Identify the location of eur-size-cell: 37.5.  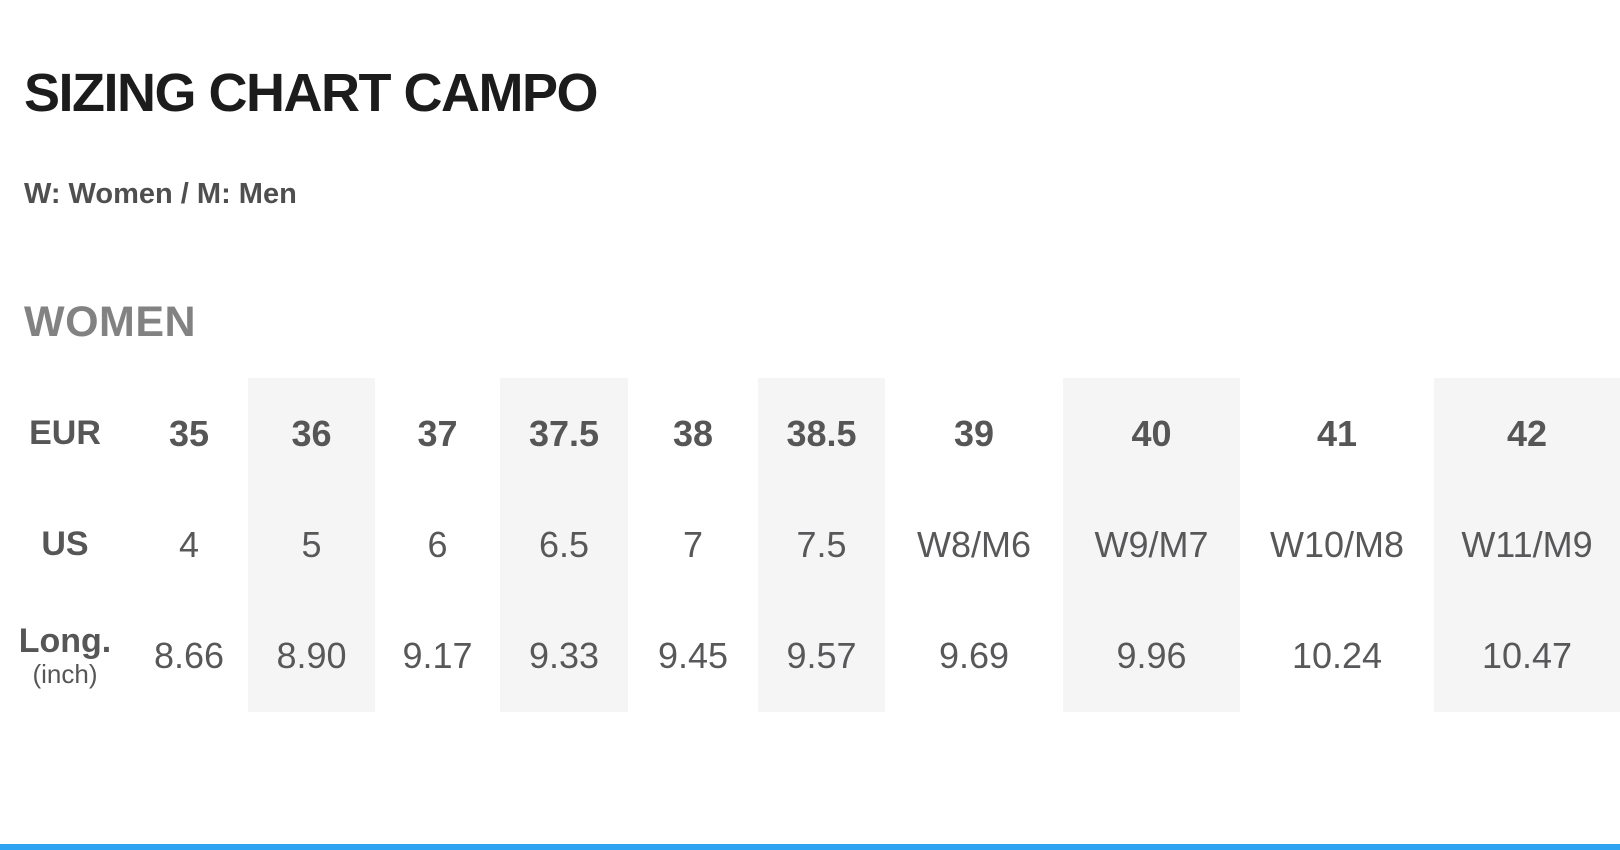
(564, 434).